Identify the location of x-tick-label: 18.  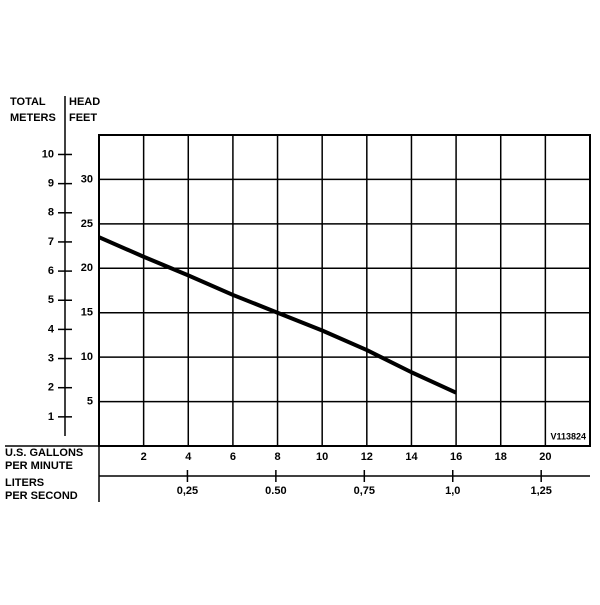
(501, 457).